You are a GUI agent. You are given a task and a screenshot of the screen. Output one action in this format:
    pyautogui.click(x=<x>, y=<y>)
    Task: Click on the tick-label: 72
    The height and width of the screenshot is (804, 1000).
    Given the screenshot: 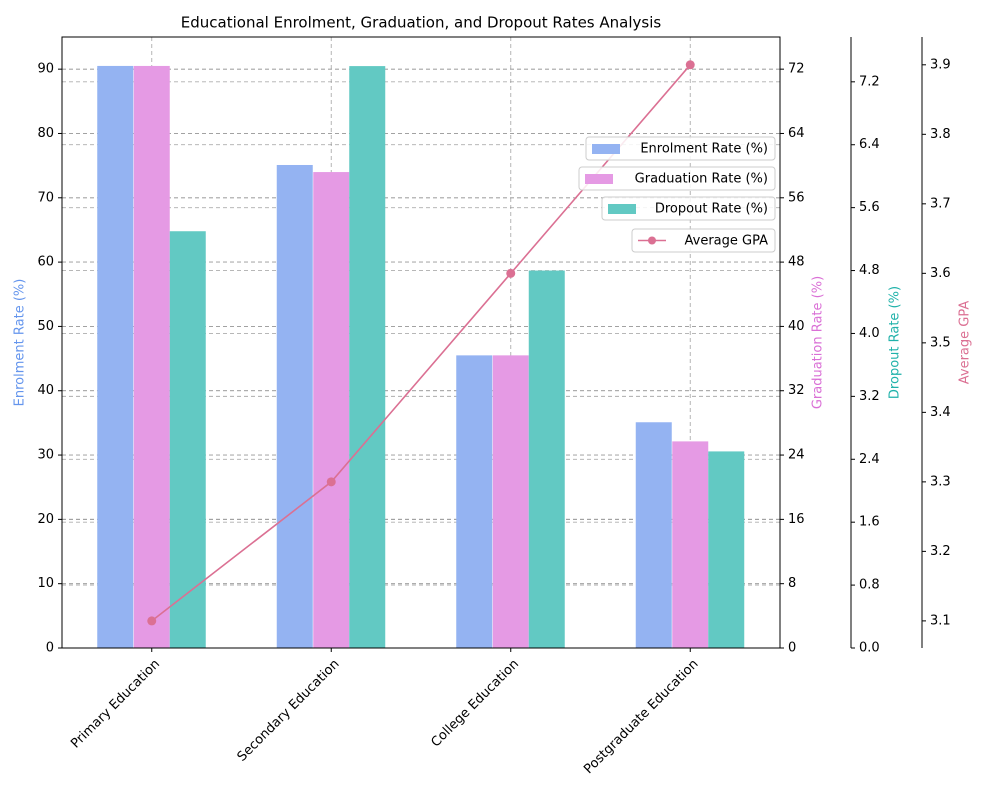 What is the action you would take?
    pyautogui.click(x=796, y=69)
    